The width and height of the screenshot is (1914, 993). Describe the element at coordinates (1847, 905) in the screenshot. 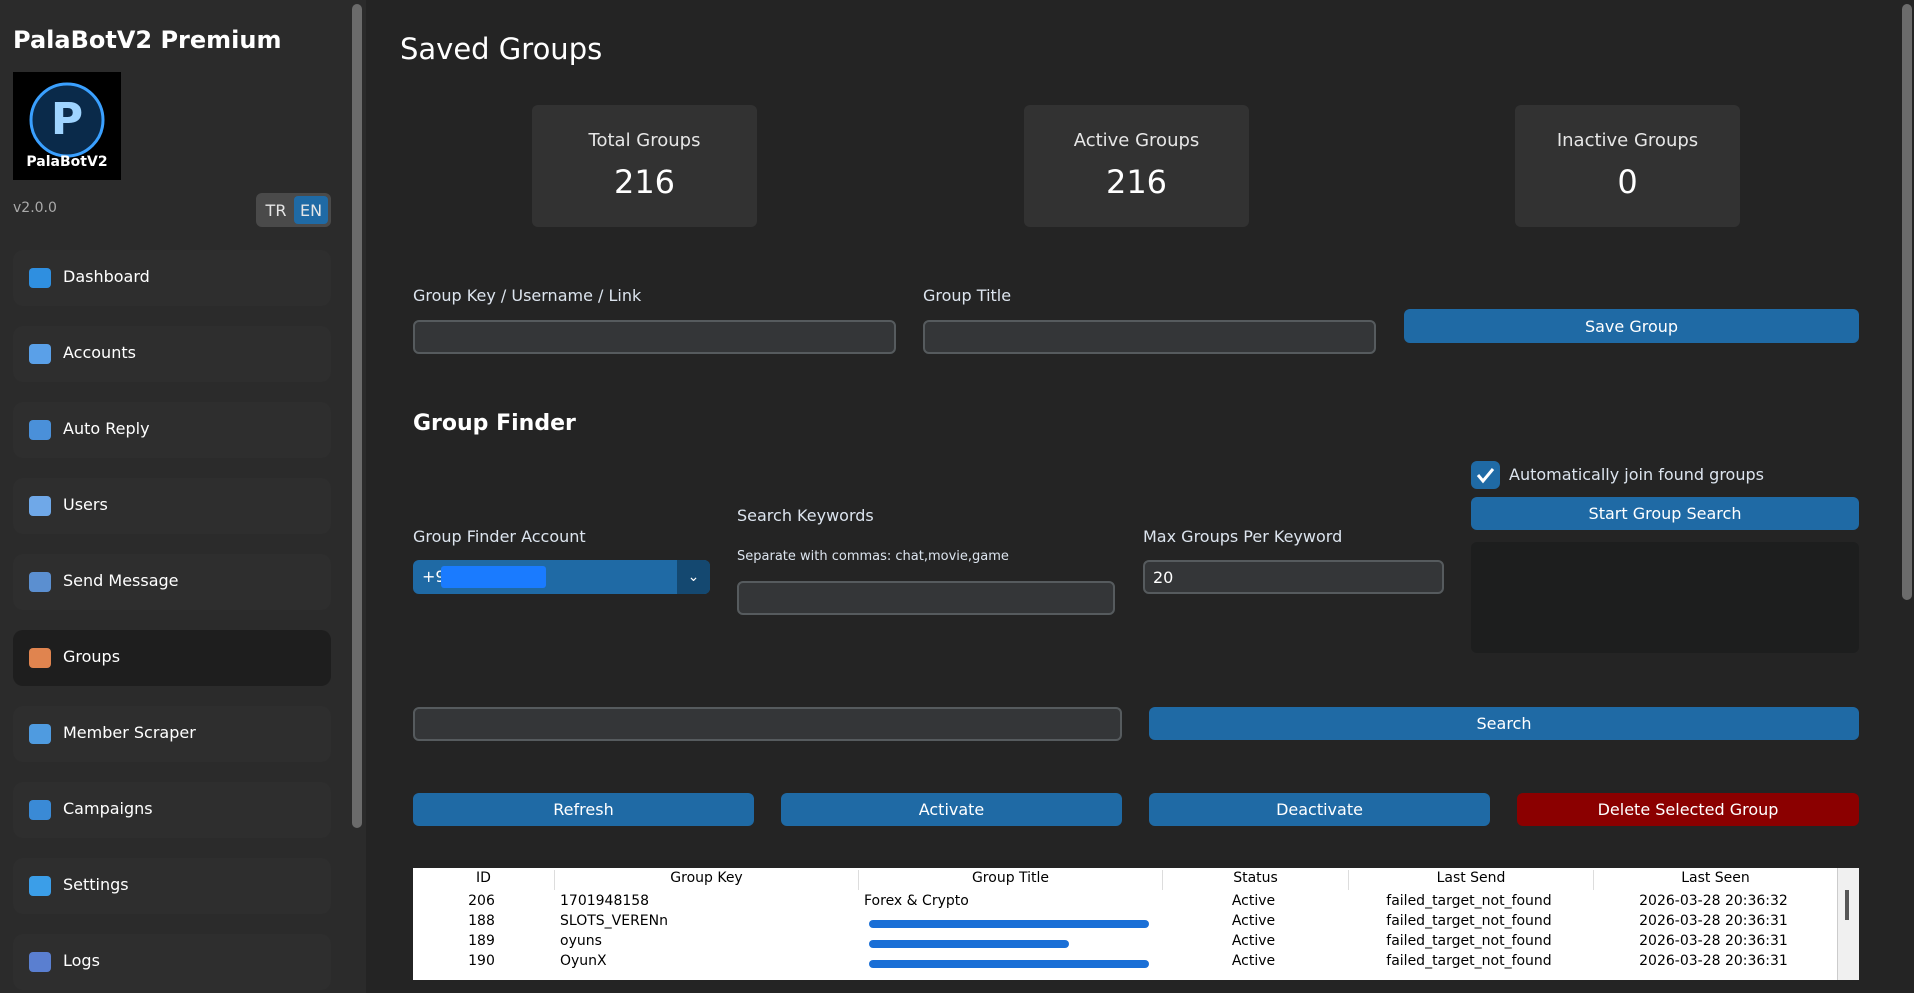

I see `table-scroll-thumb` at that location.